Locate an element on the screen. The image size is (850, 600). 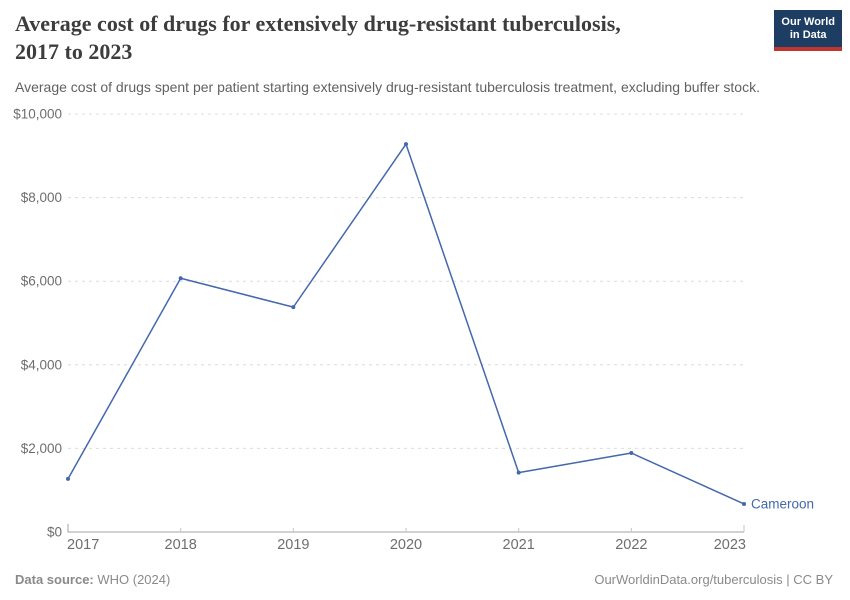
data-point-2017 is located at coordinates (68, 478).